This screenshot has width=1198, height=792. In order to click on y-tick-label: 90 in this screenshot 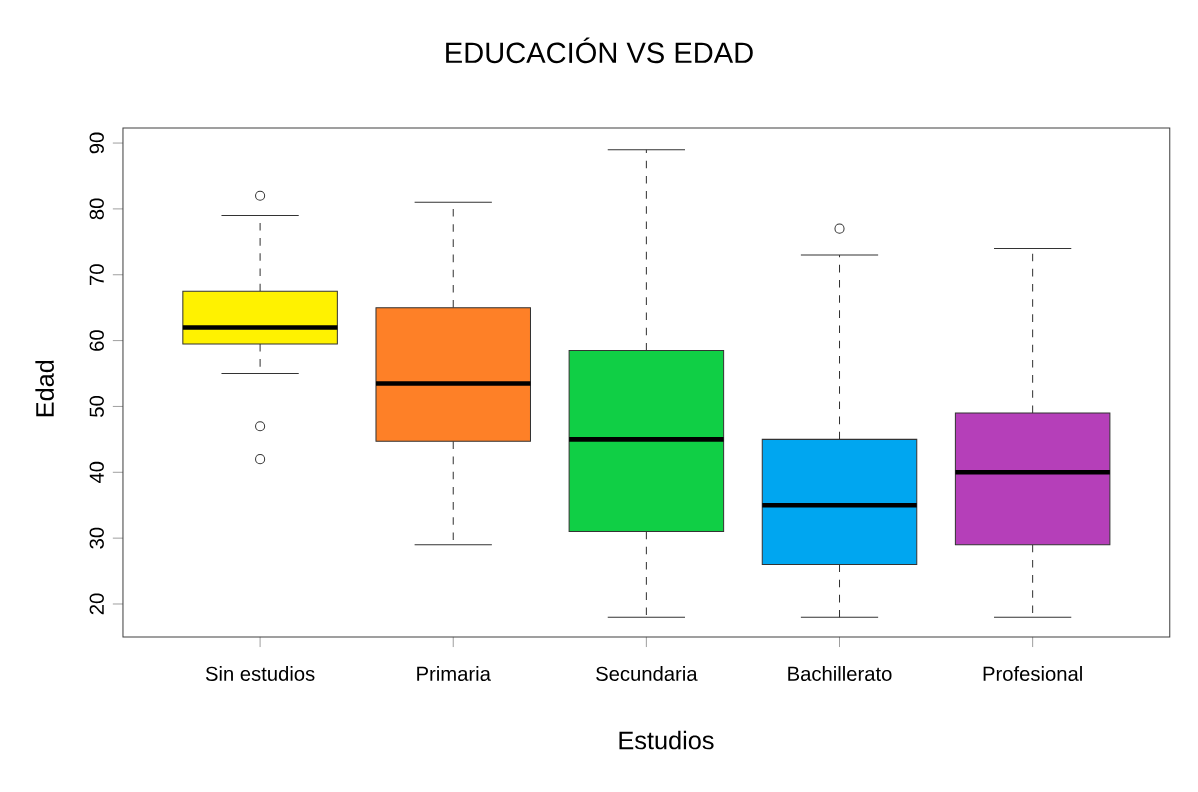, I will do `click(96, 143)`.